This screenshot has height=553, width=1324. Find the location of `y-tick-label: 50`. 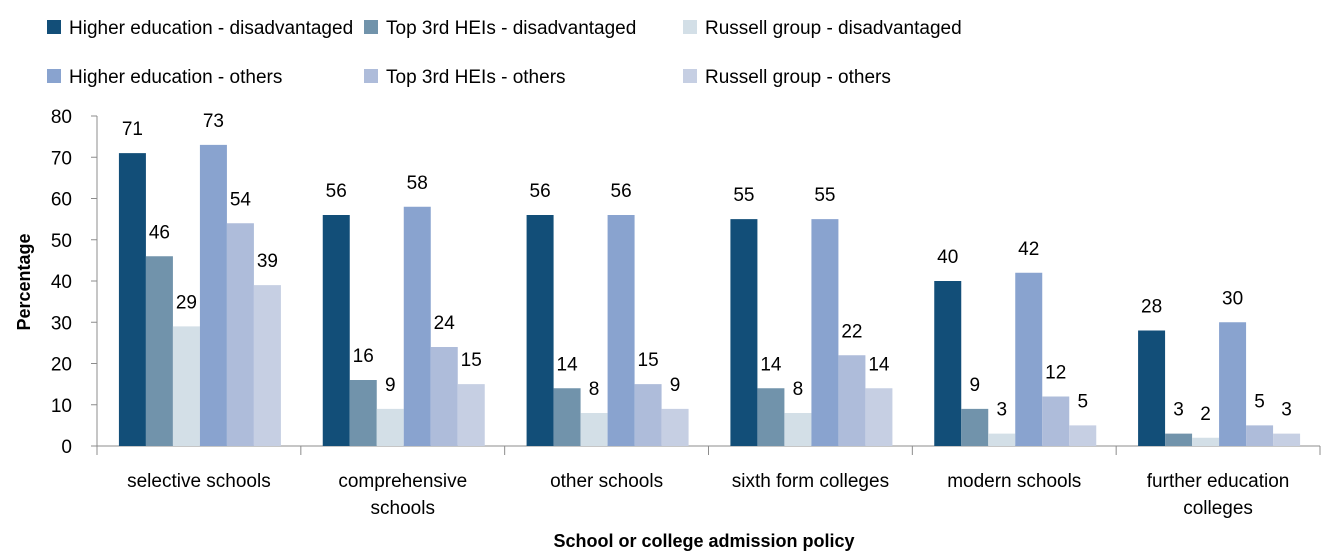

y-tick-label: 50 is located at coordinates (61, 241).